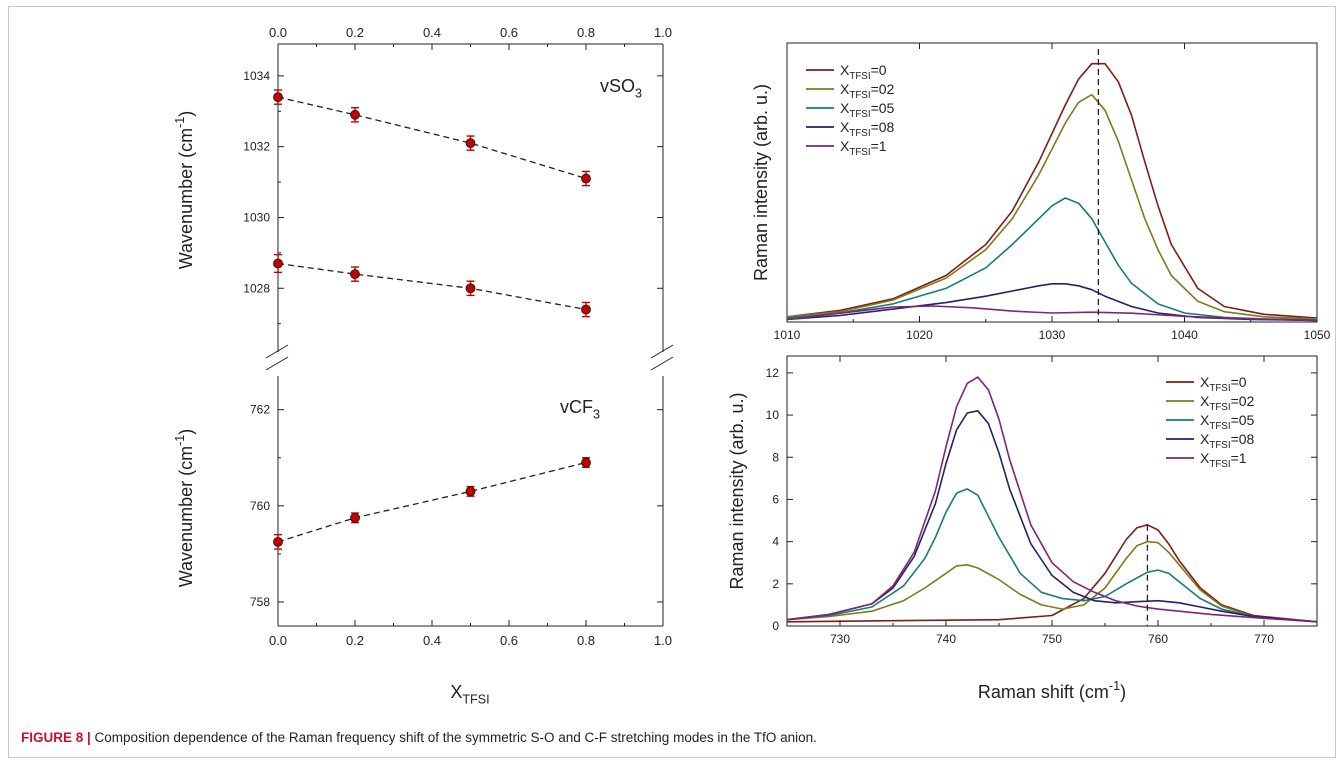 This screenshot has height=764, width=1342. Describe the element at coordinates (867, 110) in the screenshot. I see `right-top-legend-label-2: XTFSI=05` at that location.